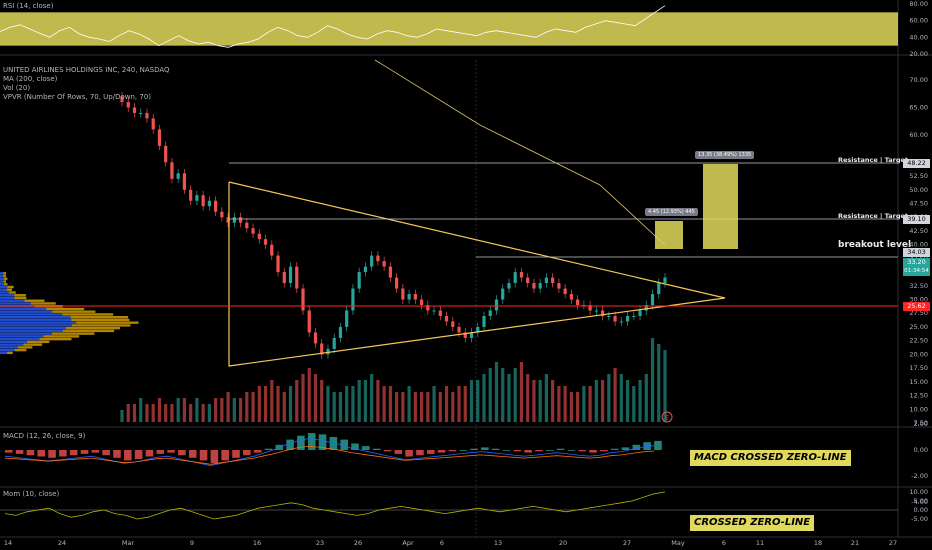 This screenshot has width=932, height=550. What do you see at coordinates (919, 519) in the screenshot?
I see `mom-tick-3: -5.00` at bounding box center [919, 519].